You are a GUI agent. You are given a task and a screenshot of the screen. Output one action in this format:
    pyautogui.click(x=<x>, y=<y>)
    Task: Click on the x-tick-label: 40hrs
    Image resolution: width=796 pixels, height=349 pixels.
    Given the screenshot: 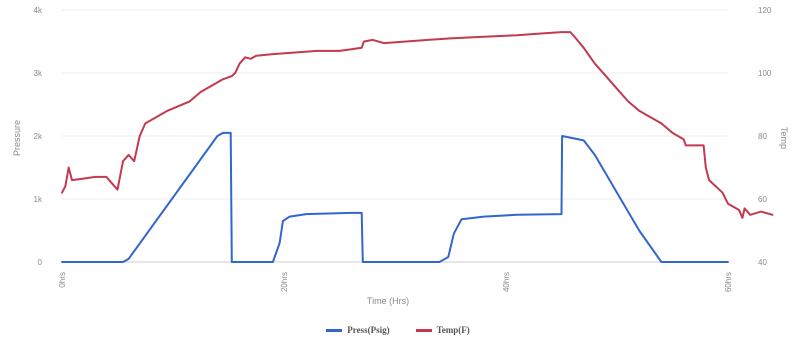 What is the action you would take?
    pyautogui.click(x=506, y=282)
    